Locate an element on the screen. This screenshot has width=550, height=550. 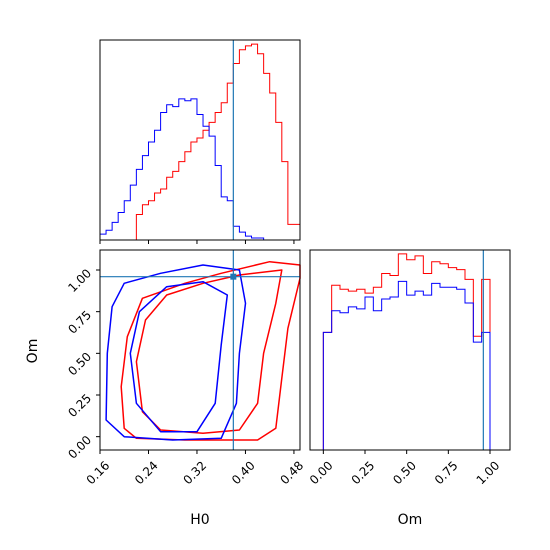
om-histogram-frame is located at coordinates (410, 350).